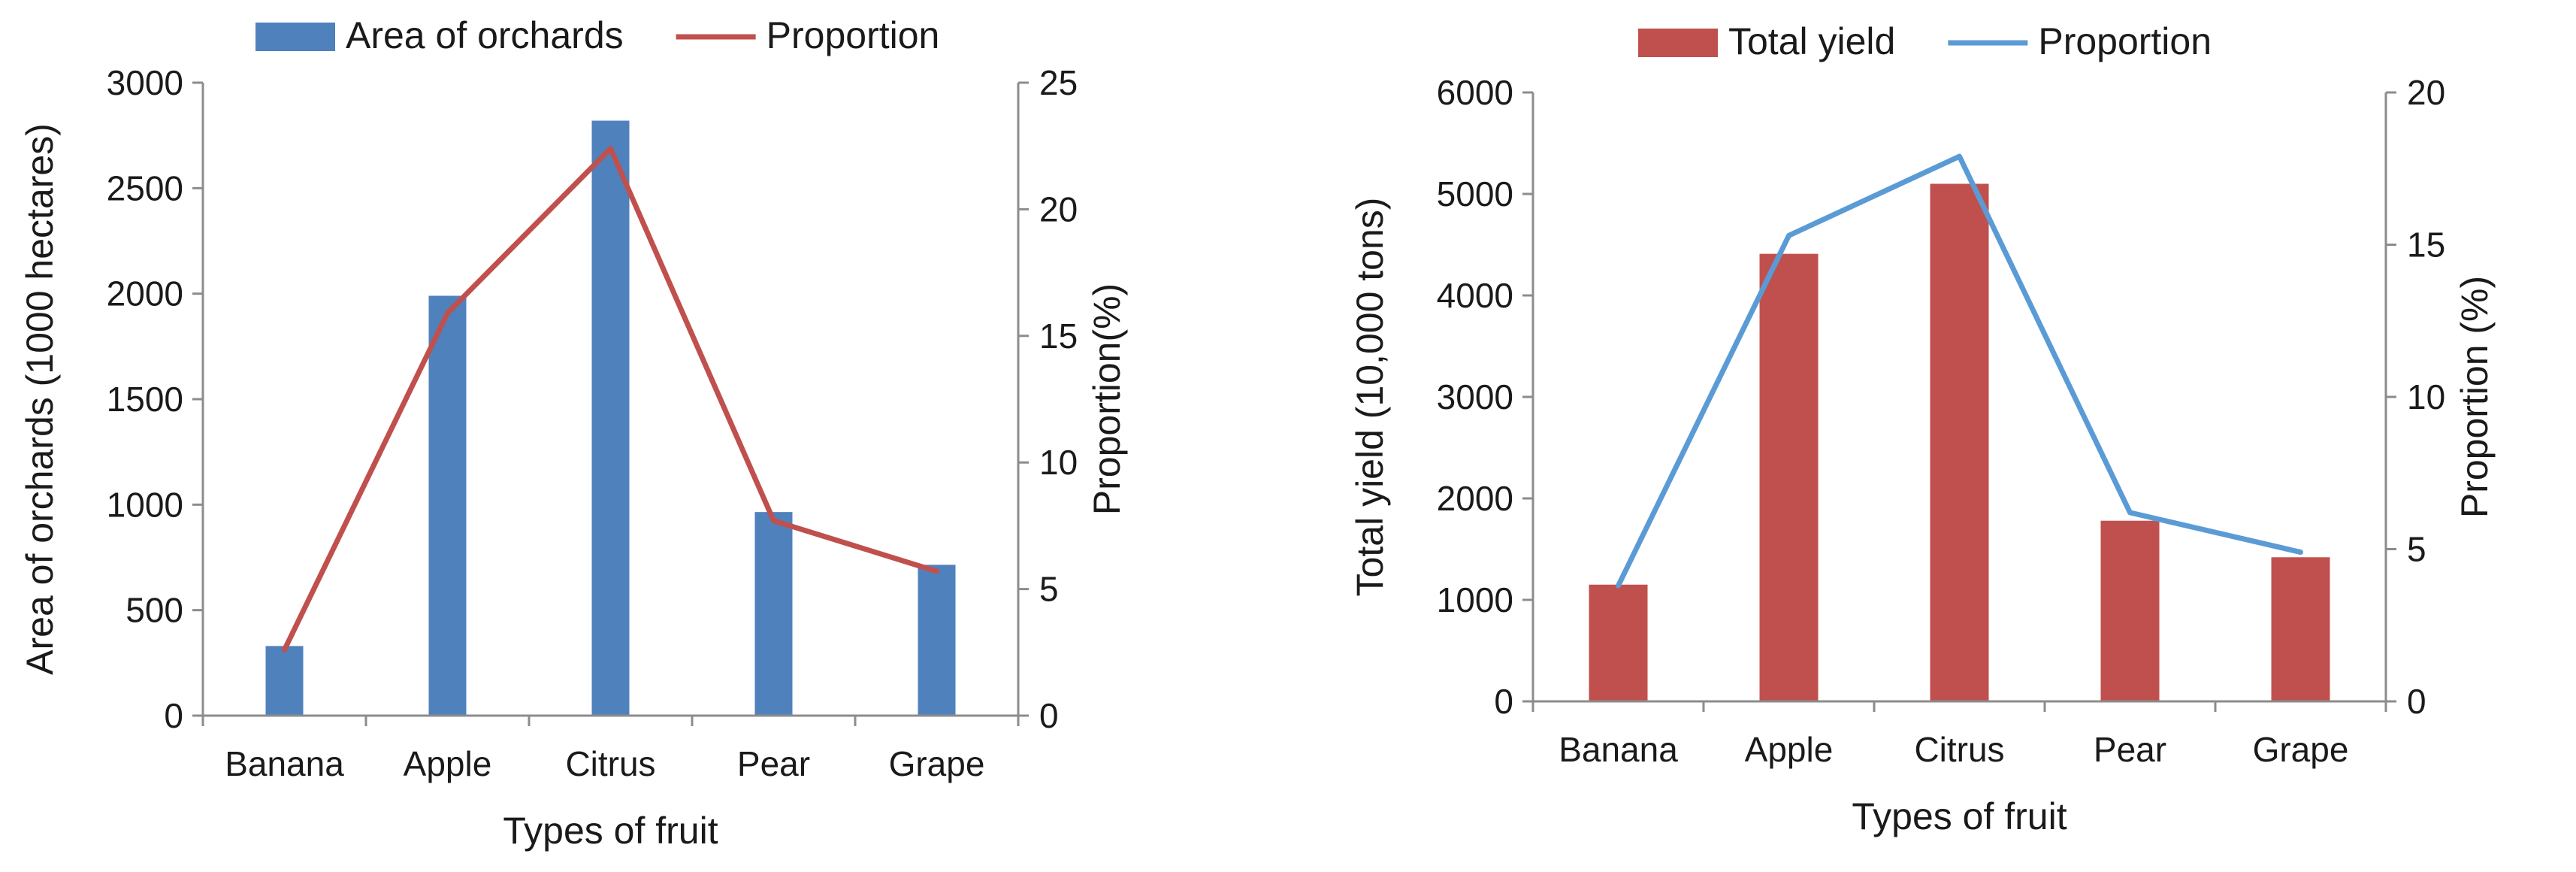 The image size is (2576, 872). What do you see at coordinates (485, 35) in the screenshot?
I see `legend-label-bar: Area of orchards` at bounding box center [485, 35].